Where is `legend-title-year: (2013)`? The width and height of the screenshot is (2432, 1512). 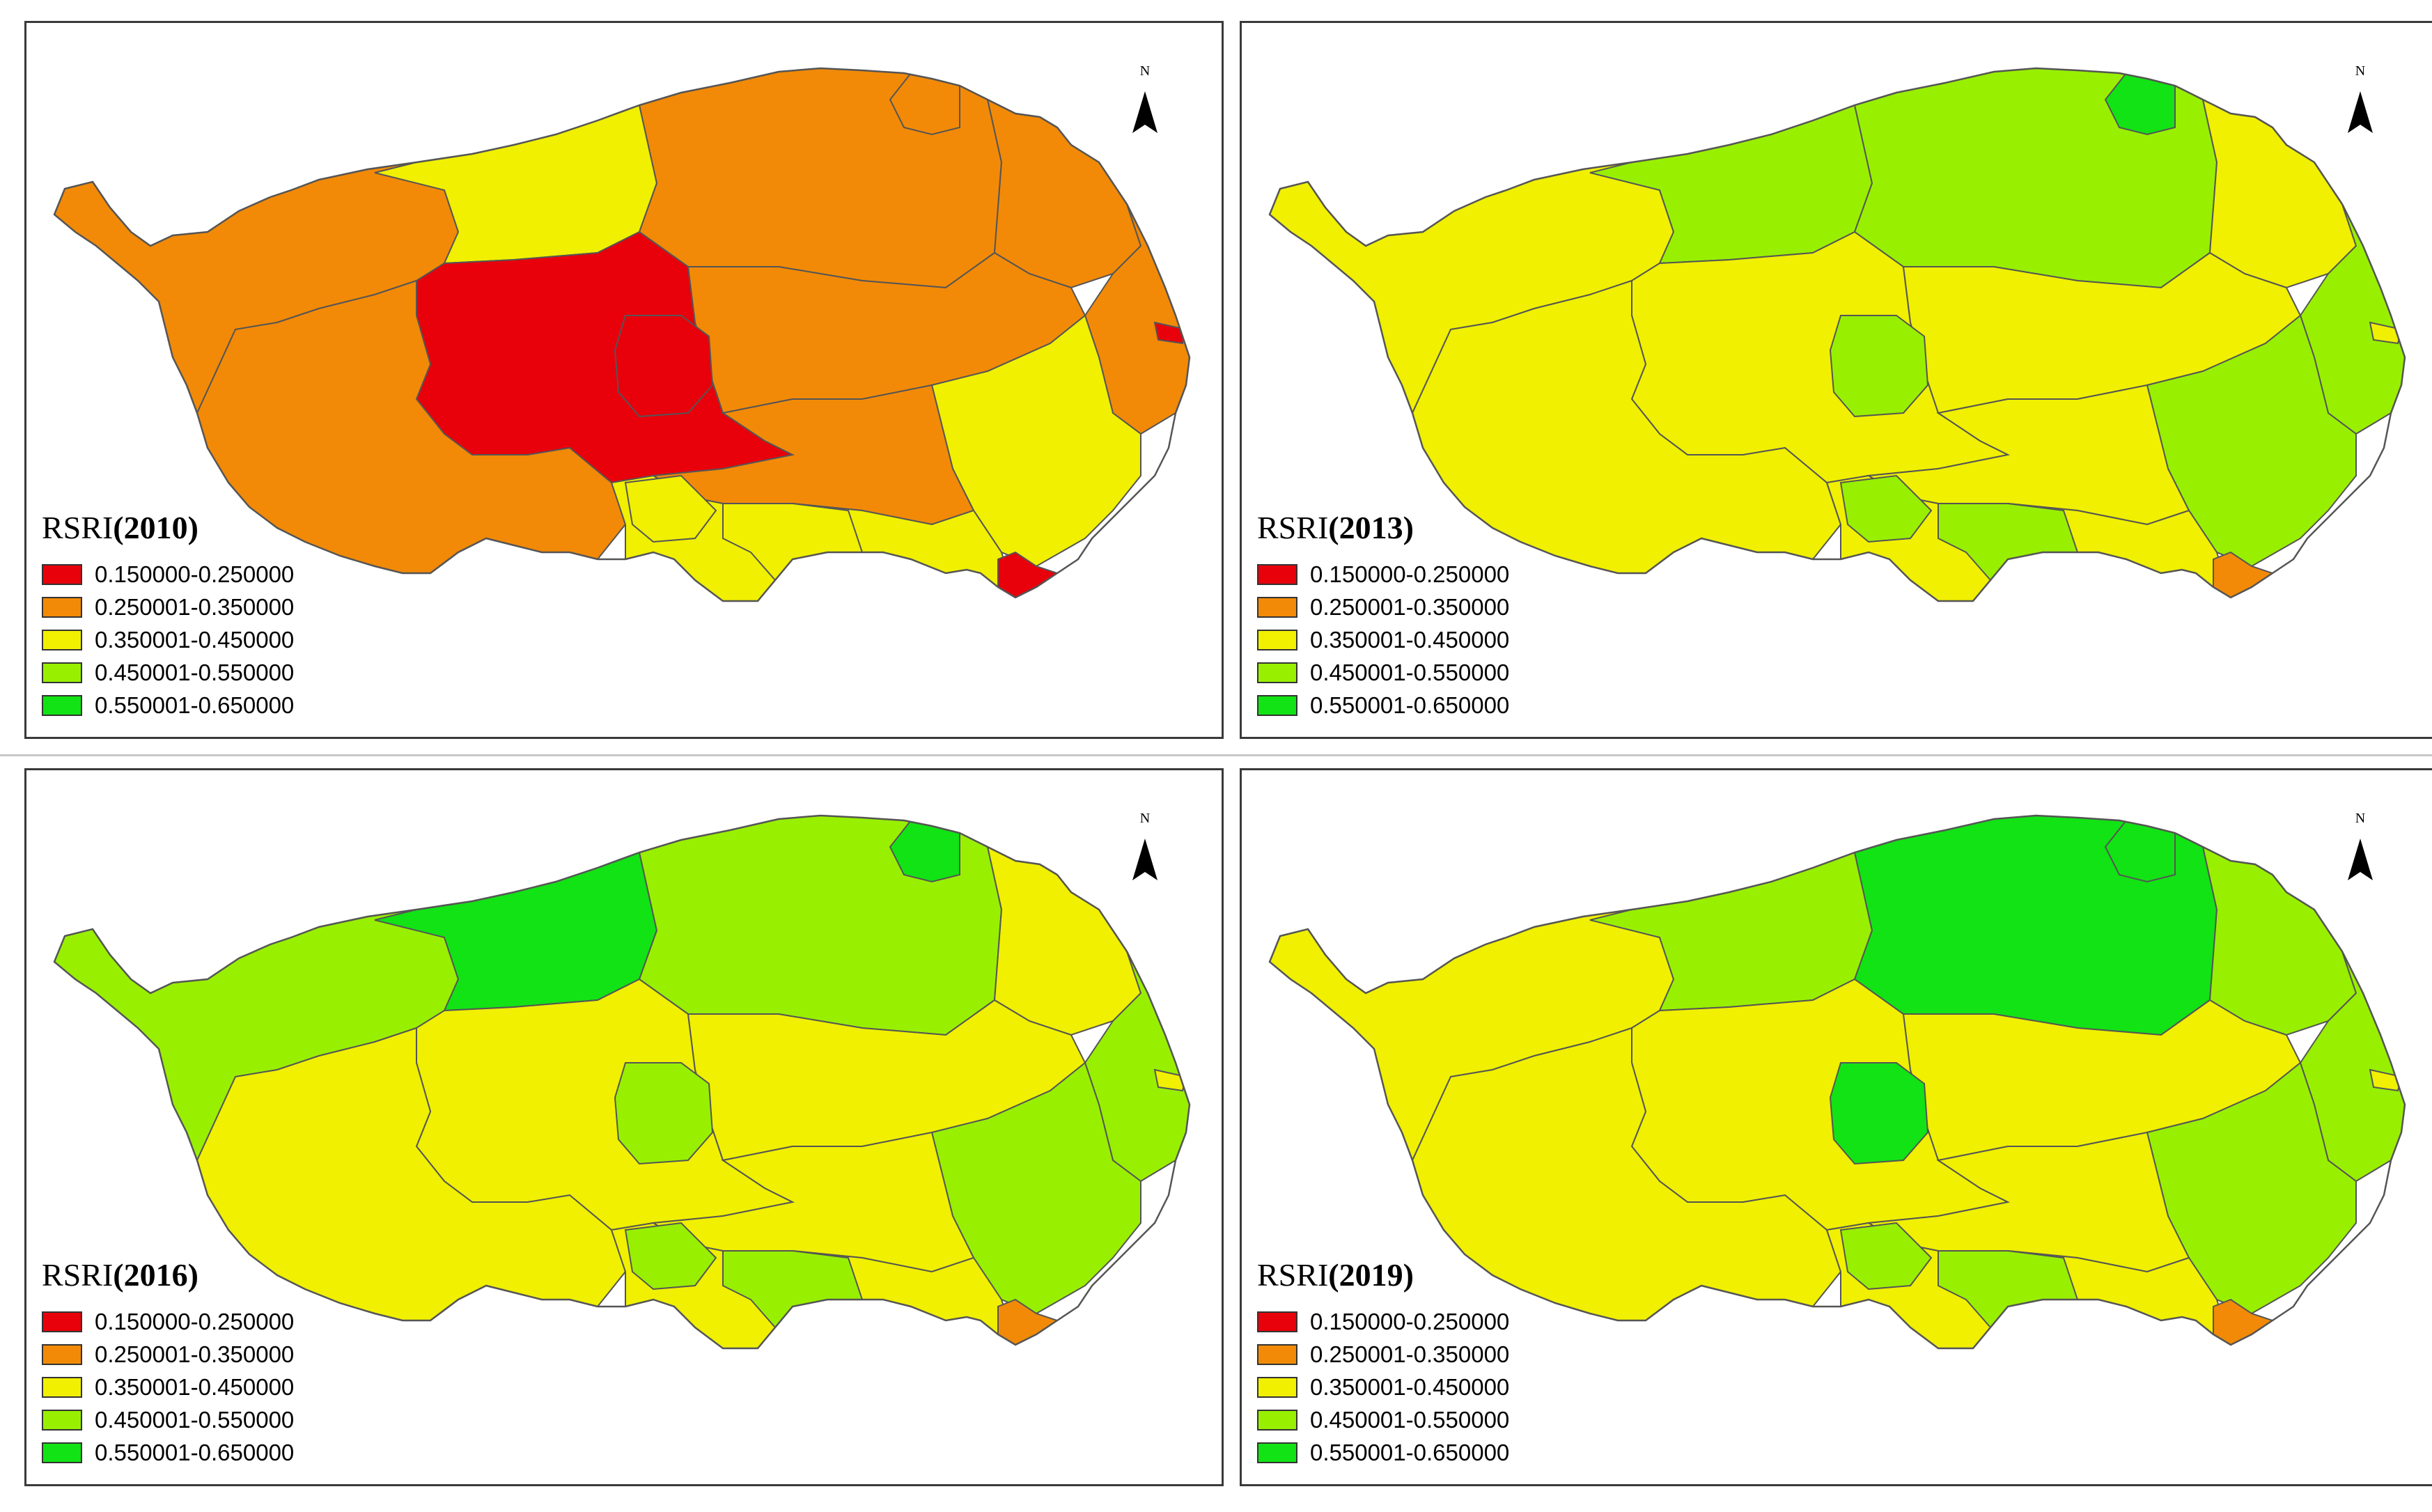
legend-title-year: (2013) is located at coordinates (1371, 528).